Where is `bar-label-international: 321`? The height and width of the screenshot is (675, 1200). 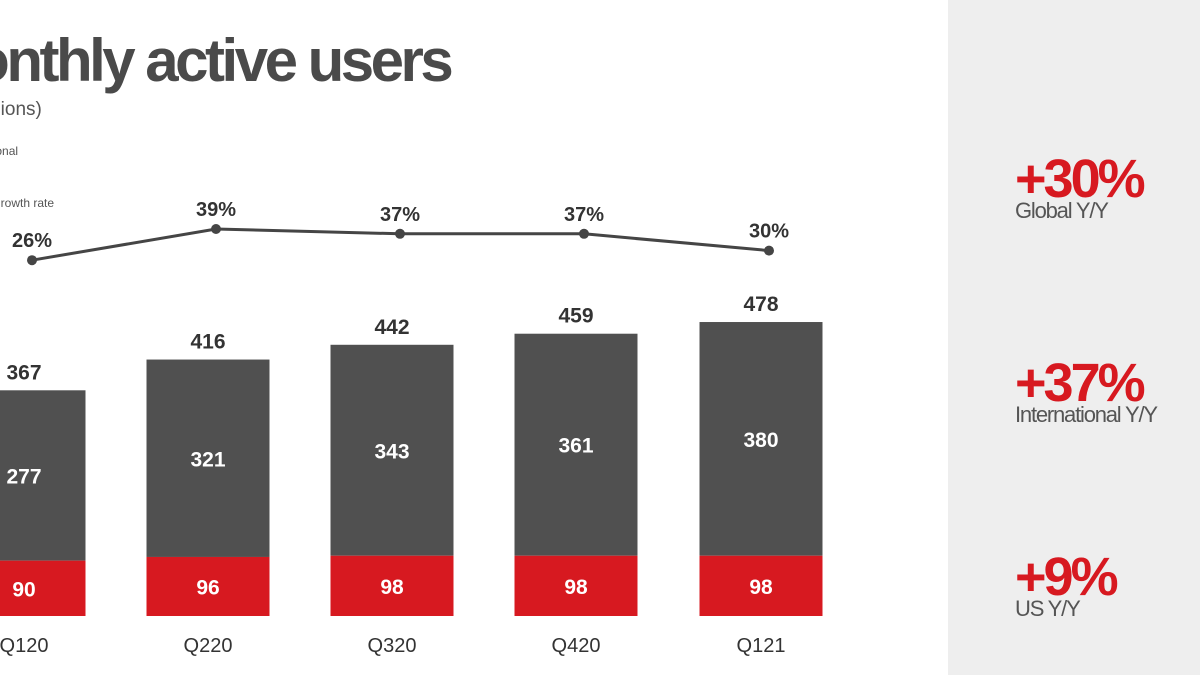
bar-label-international: 321 is located at coordinates (207, 459).